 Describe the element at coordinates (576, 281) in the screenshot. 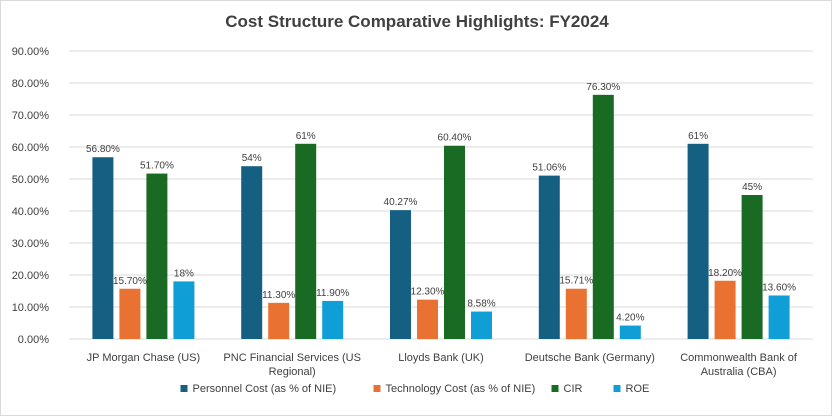

I see `data-label: 15.71%` at that location.